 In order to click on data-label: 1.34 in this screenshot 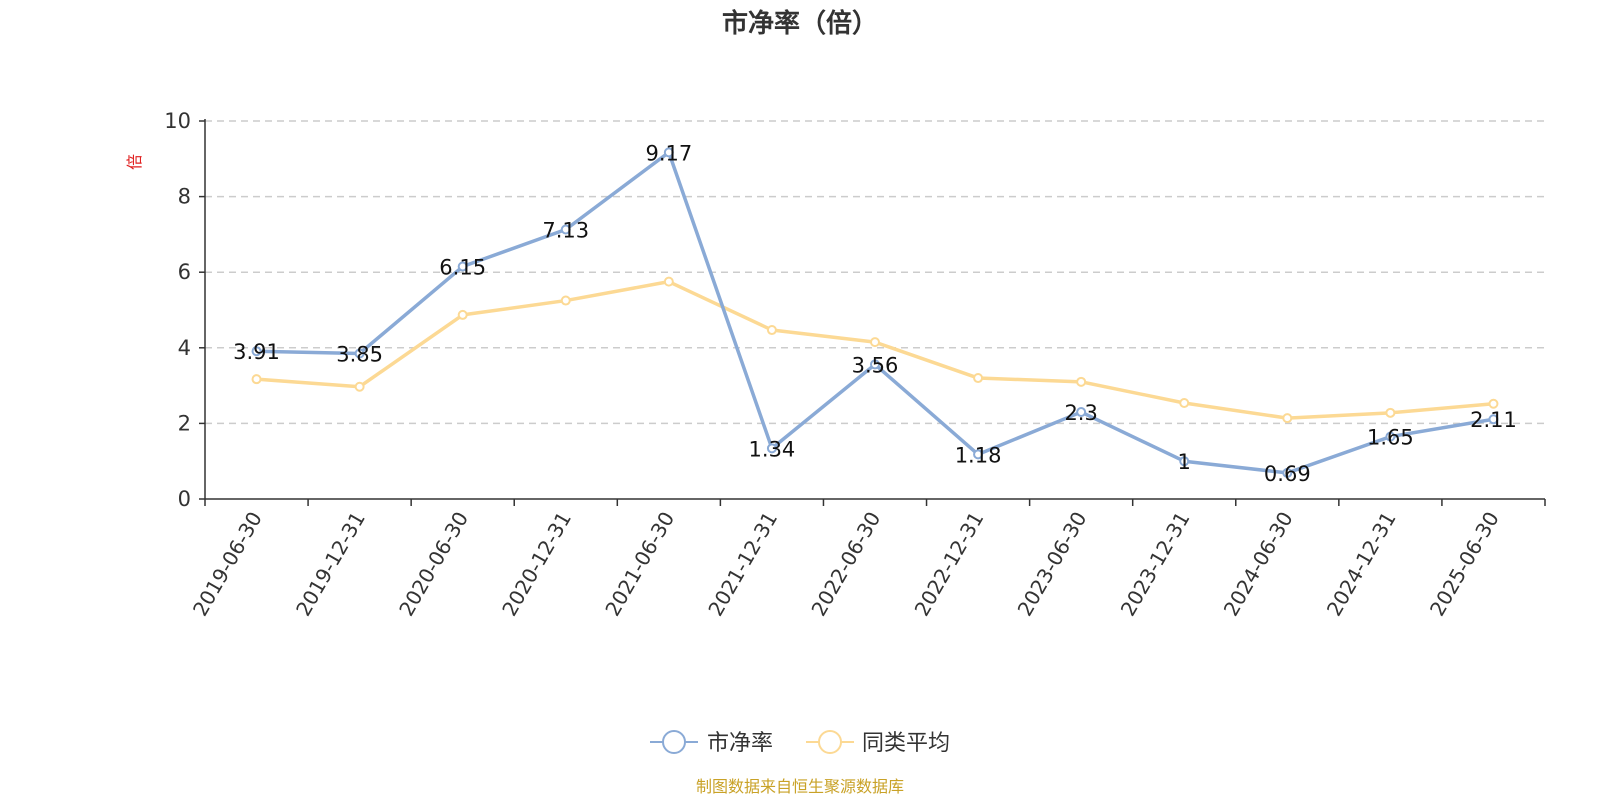, I will do `click(772, 449)`.